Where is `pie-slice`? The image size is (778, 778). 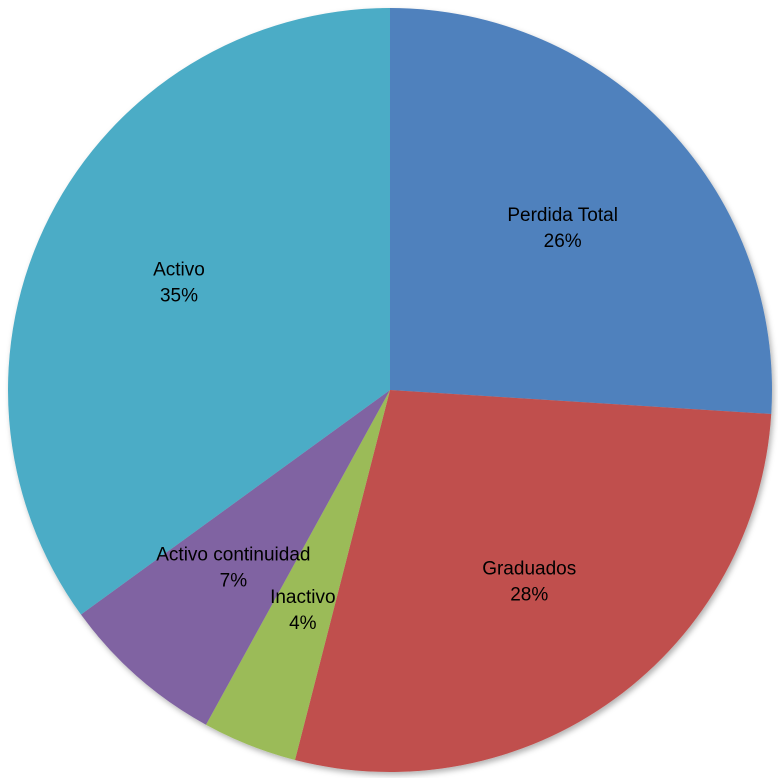 pie-slice is located at coordinates (297, 575).